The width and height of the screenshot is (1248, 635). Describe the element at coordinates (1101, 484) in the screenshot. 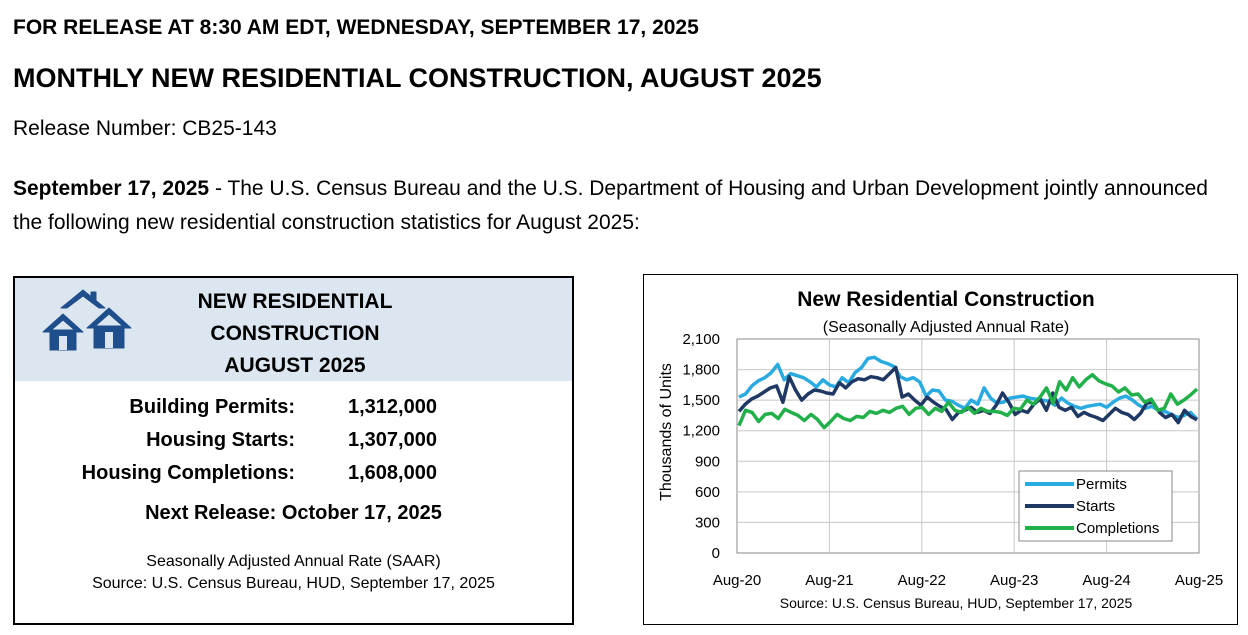

I see `legend-entry: Permits` at that location.